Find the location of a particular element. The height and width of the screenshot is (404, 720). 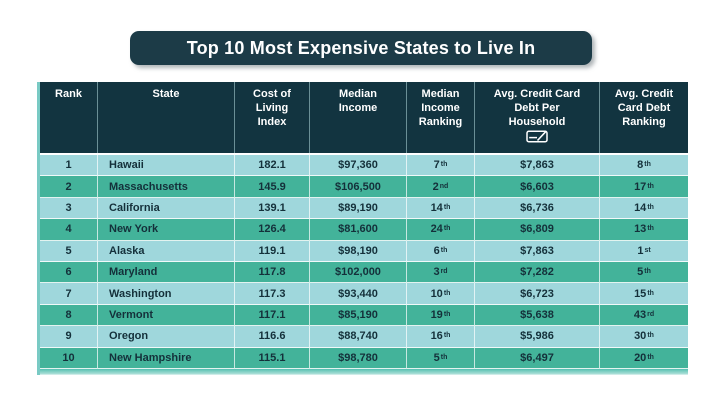

column-header-cost-of-living-index: Cost of Living Index is located at coordinates (272, 117).